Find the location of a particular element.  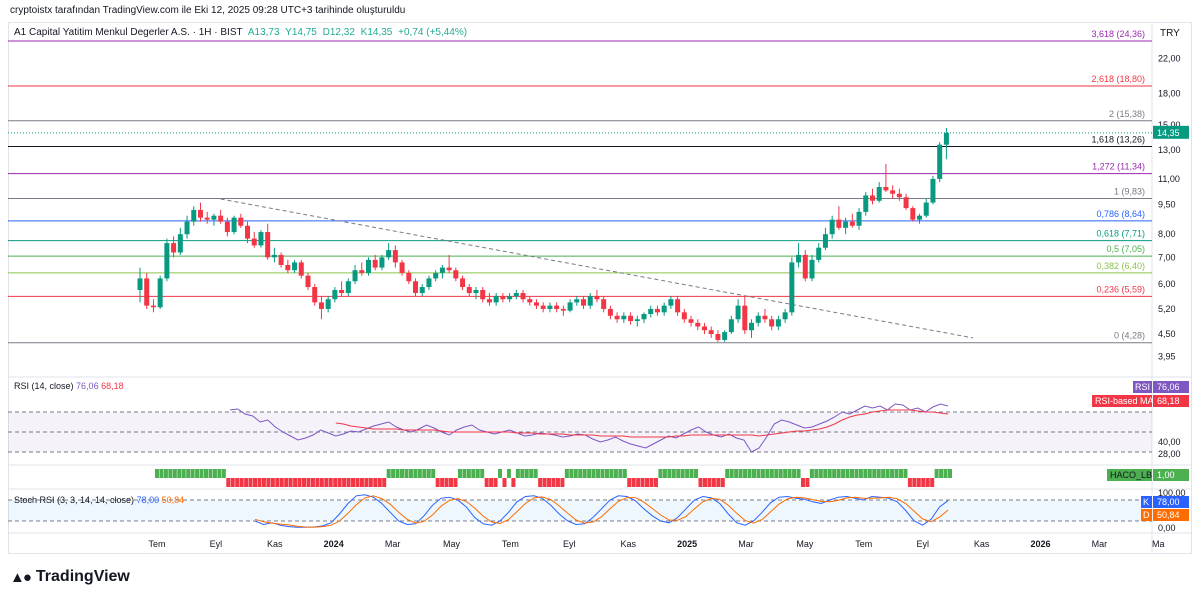

time-axis-tick: Mar is located at coordinates (746, 544).